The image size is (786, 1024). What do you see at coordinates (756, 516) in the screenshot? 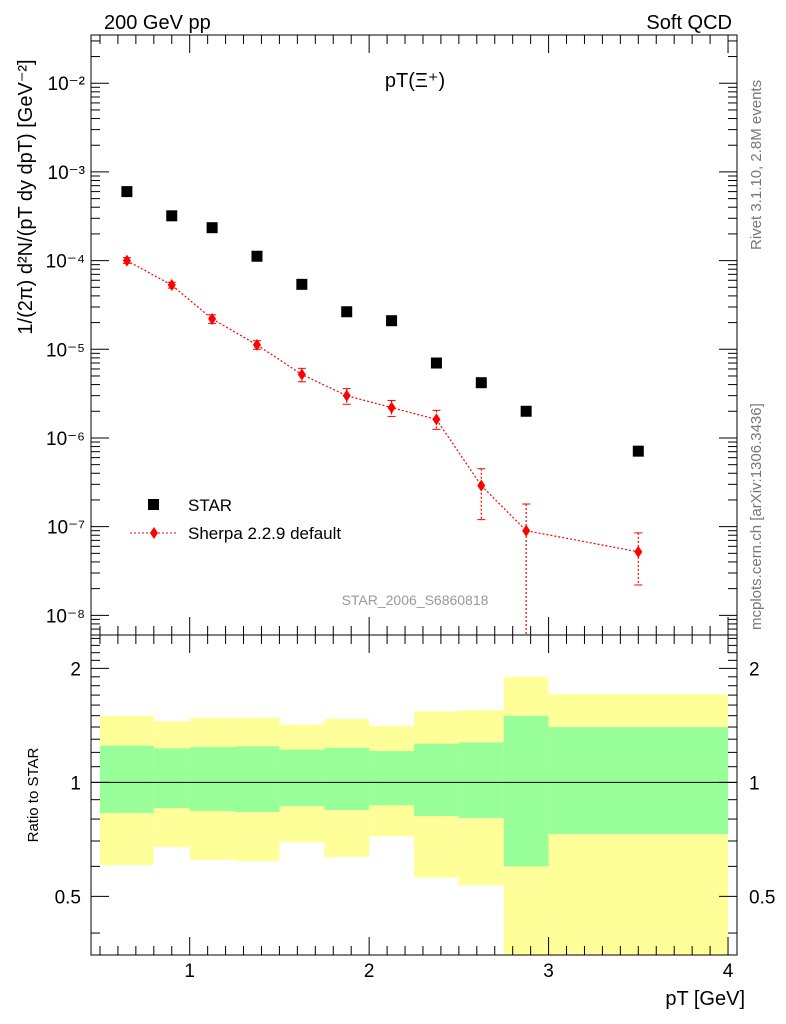
I see `mcplots-label: mcplots.cern.ch [arXiv:1306.3436]` at bounding box center [756, 516].